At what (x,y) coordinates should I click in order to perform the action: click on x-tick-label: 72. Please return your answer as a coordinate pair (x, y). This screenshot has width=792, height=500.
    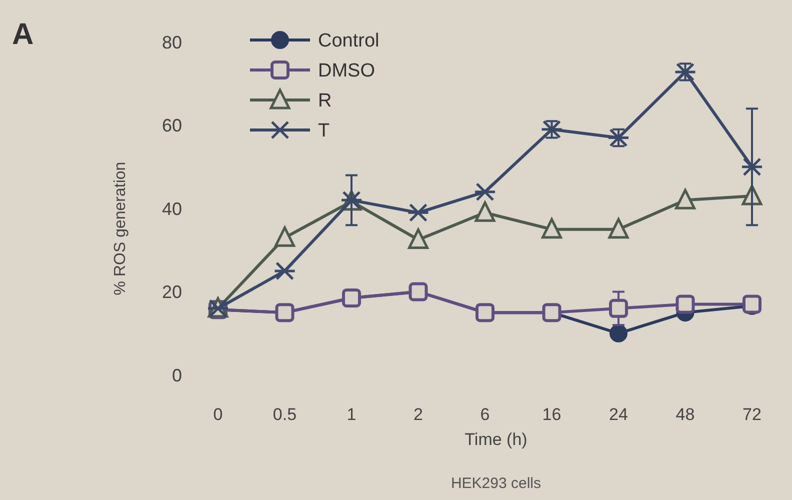
    Looking at the image, I should click on (752, 414).